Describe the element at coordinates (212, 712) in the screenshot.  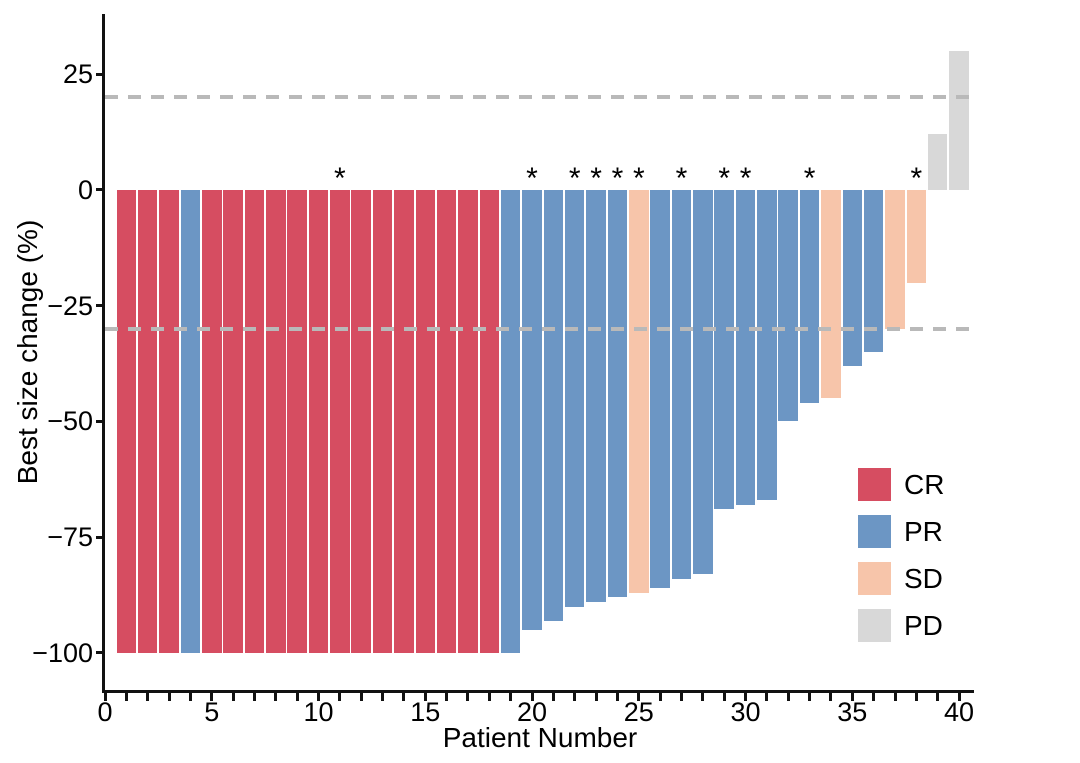
I see `x-axis-tick-label: 5` at that location.